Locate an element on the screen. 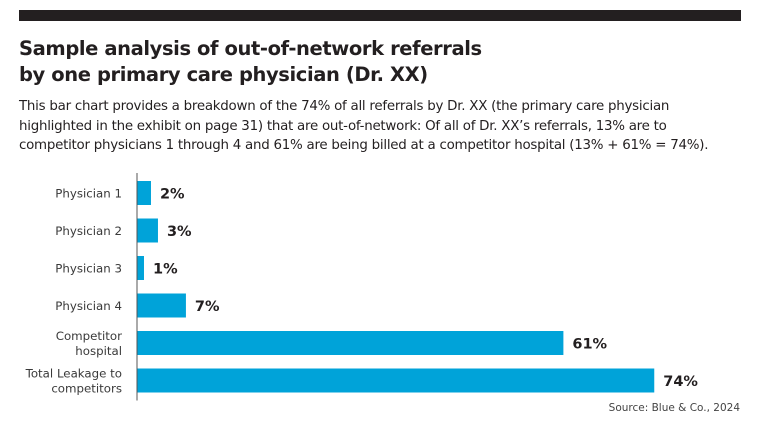 This screenshot has height=427, width=769. category-label: Physician 2 is located at coordinates (88, 231).